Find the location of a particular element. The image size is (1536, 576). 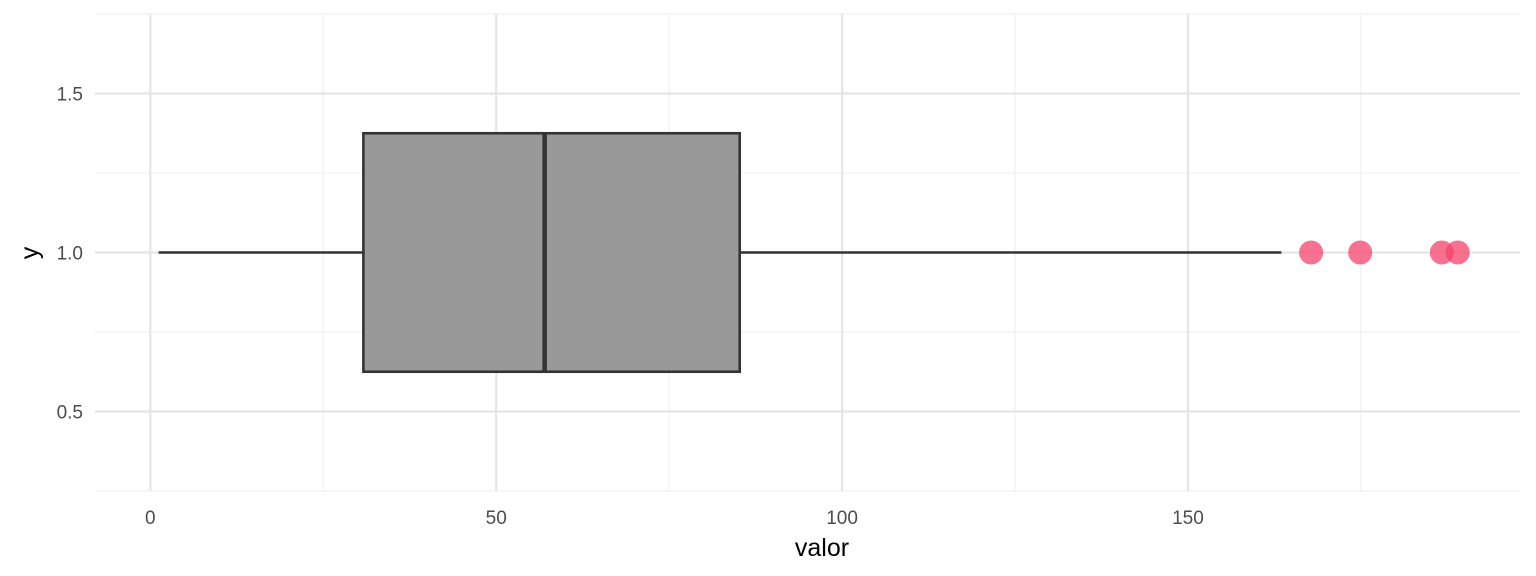

x-axis-title: valor is located at coordinates (822, 548).